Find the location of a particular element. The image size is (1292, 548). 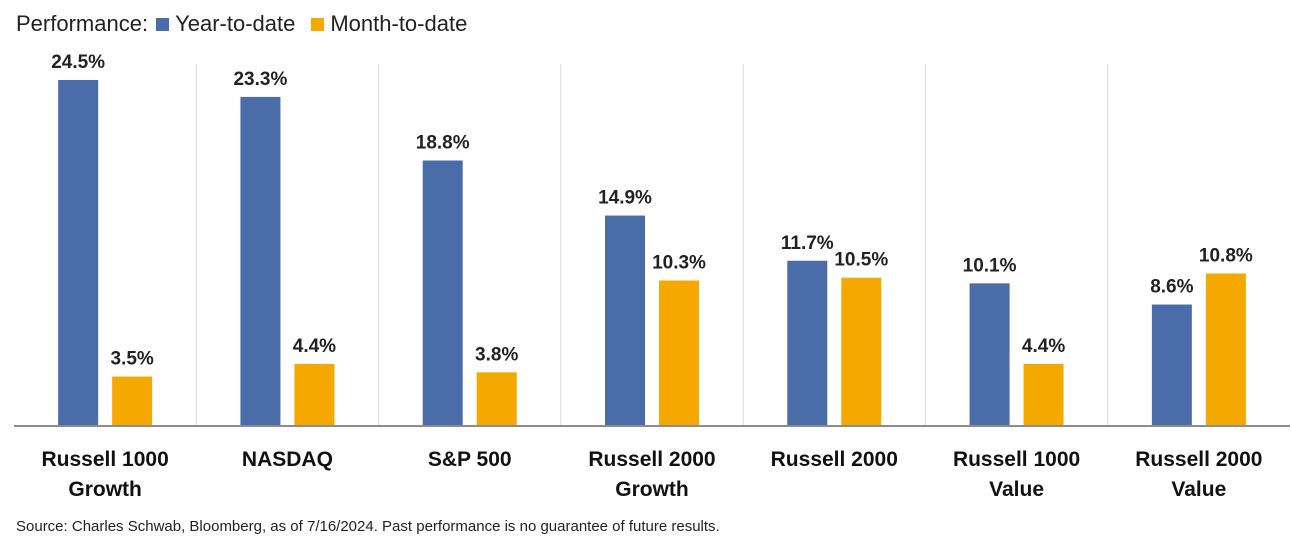

chart-legend: Performance: Year-to-date Month-to-date is located at coordinates (249, 24).